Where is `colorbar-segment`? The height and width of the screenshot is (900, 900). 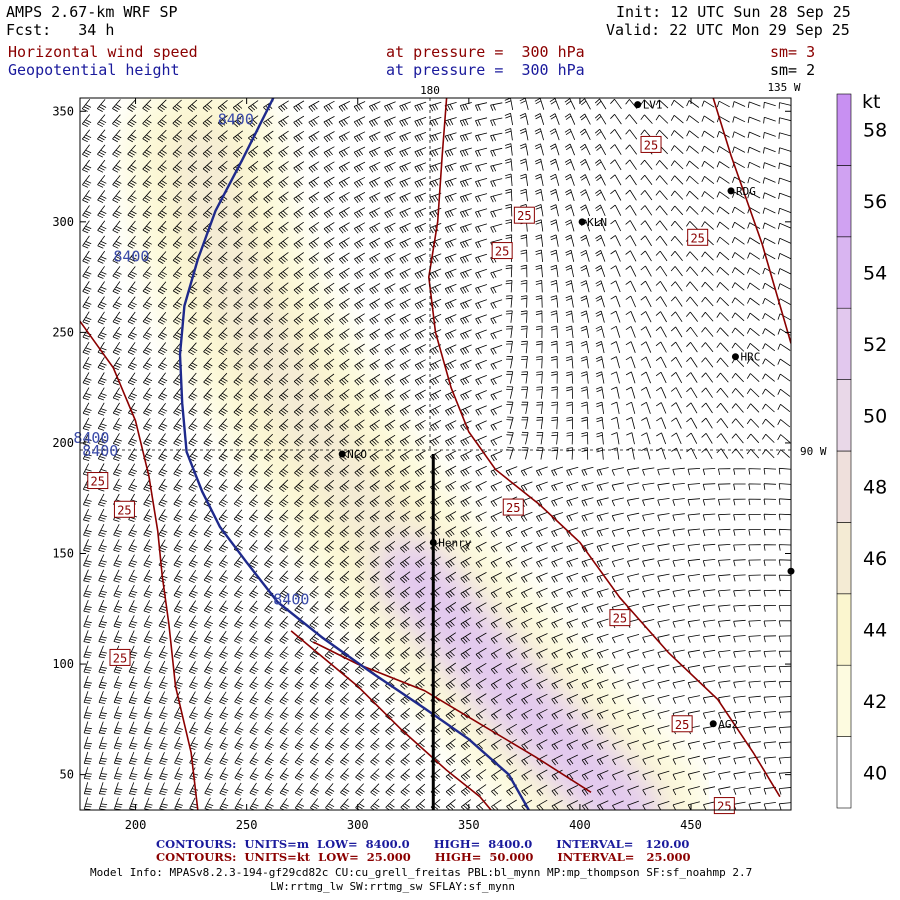 colorbar-segment is located at coordinates (844, 772).